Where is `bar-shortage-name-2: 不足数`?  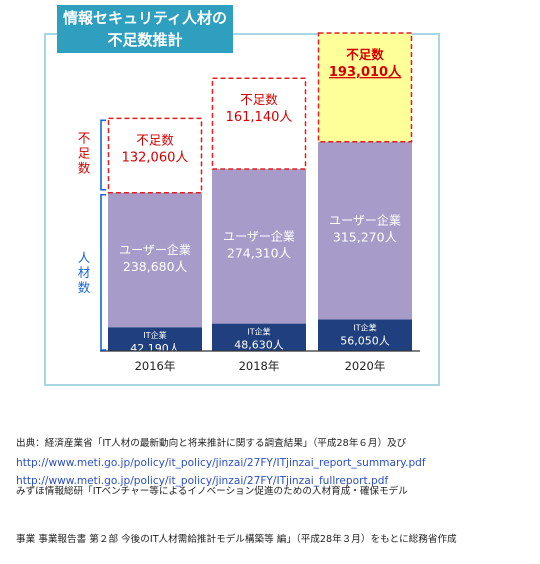
bar-shortage-name-2: 不足数 is located at coordinates (365, 54).